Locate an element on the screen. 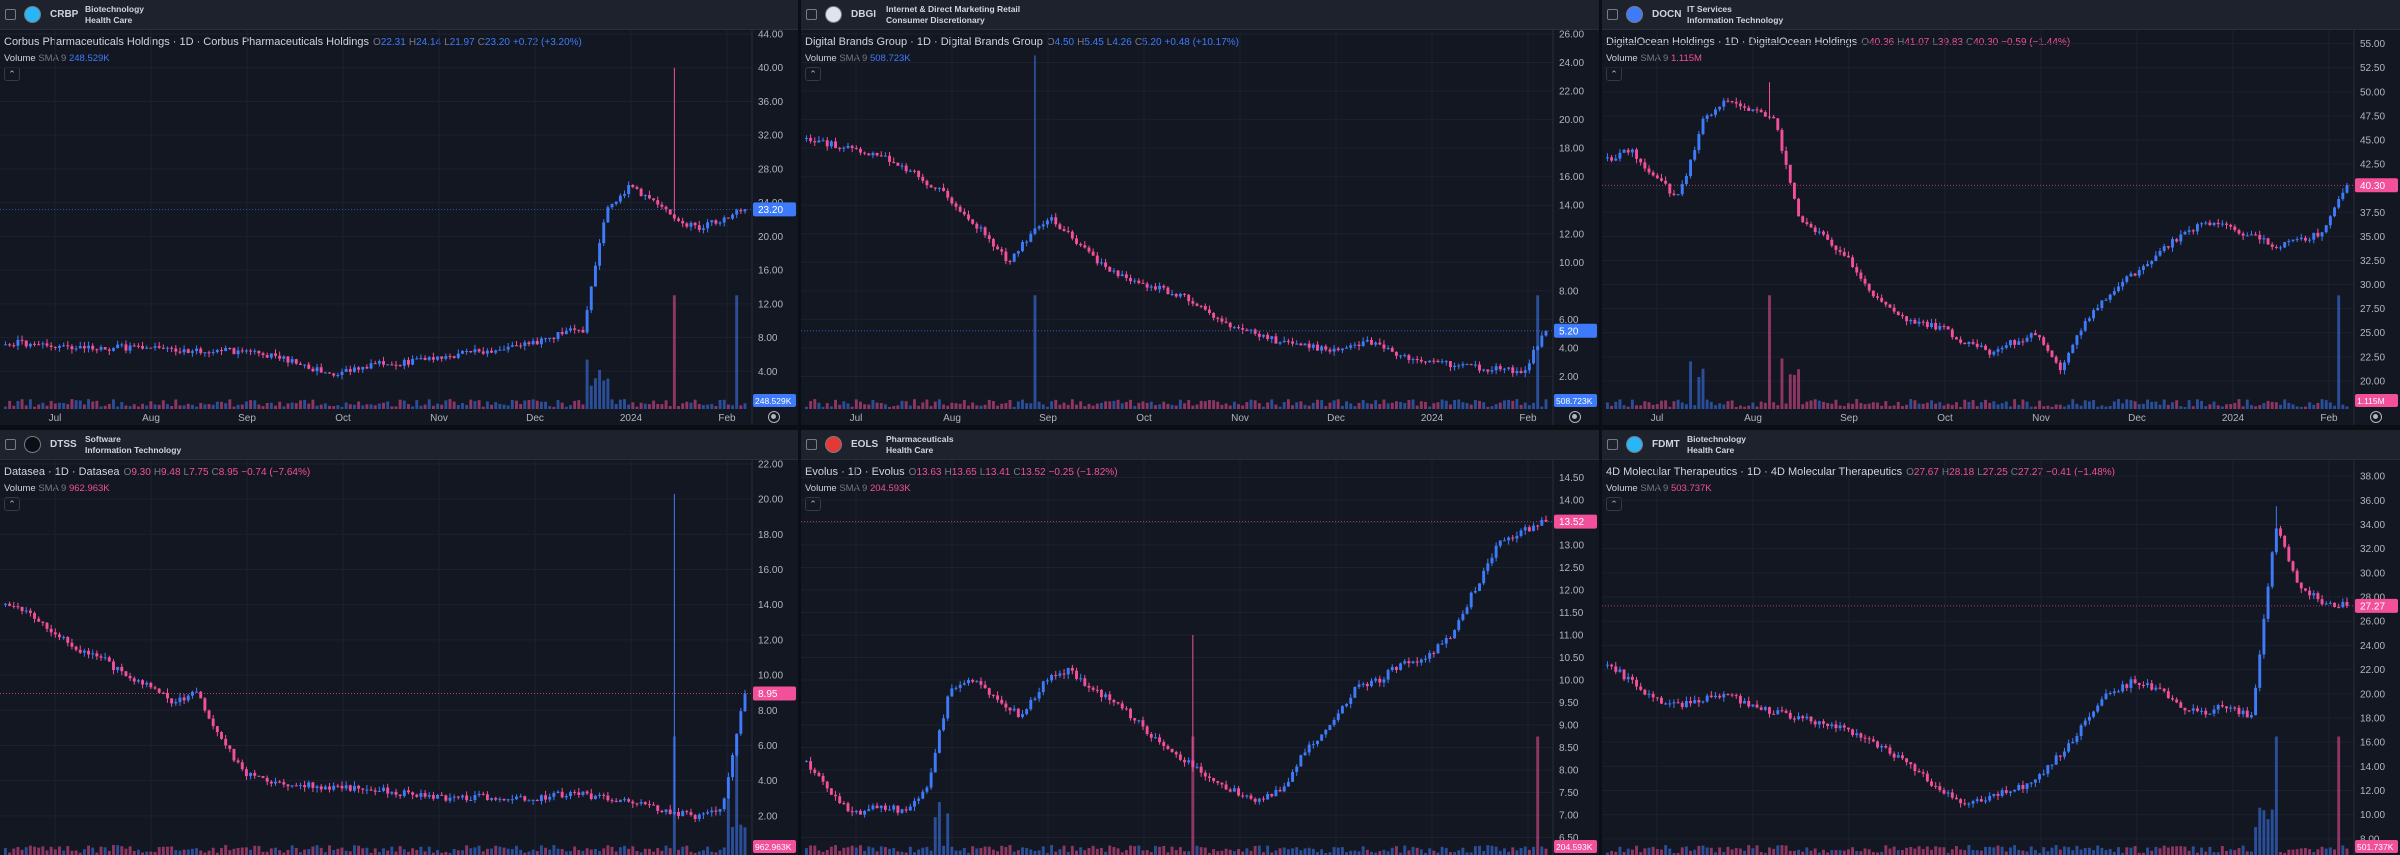 This screenshot has height=855, width=2400. candles is located at coordinates (1977, 657).